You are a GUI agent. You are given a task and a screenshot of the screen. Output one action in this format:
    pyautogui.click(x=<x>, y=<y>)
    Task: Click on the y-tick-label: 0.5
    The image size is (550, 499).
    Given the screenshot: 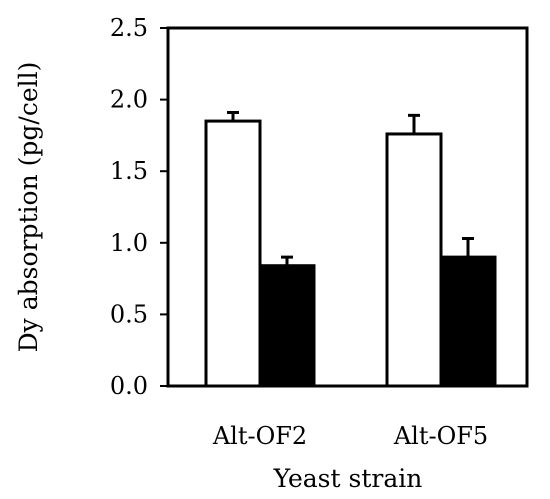 What is the action you would take?
    pyautogui.click(x=129, y=314)
    